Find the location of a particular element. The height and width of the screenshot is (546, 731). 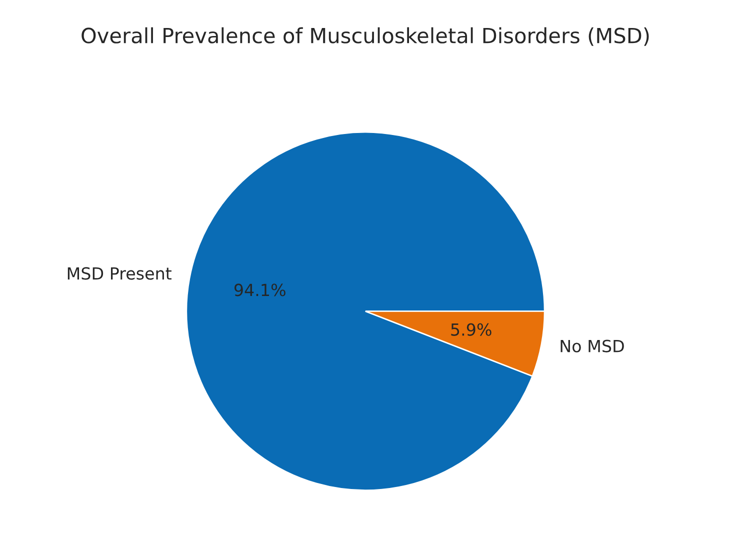

slice-label: No MSD is located at coordinates (592, 346).